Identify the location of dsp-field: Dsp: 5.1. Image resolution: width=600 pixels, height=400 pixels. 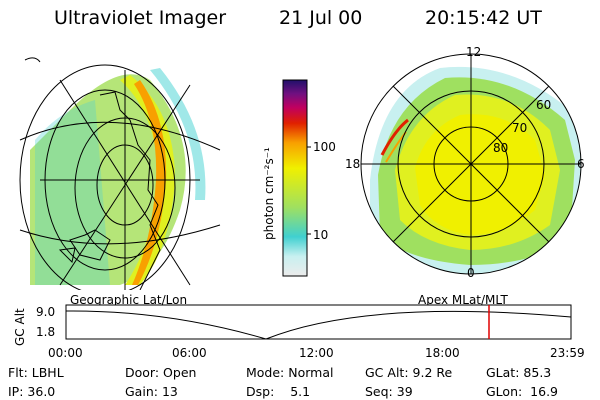
(278, 391).